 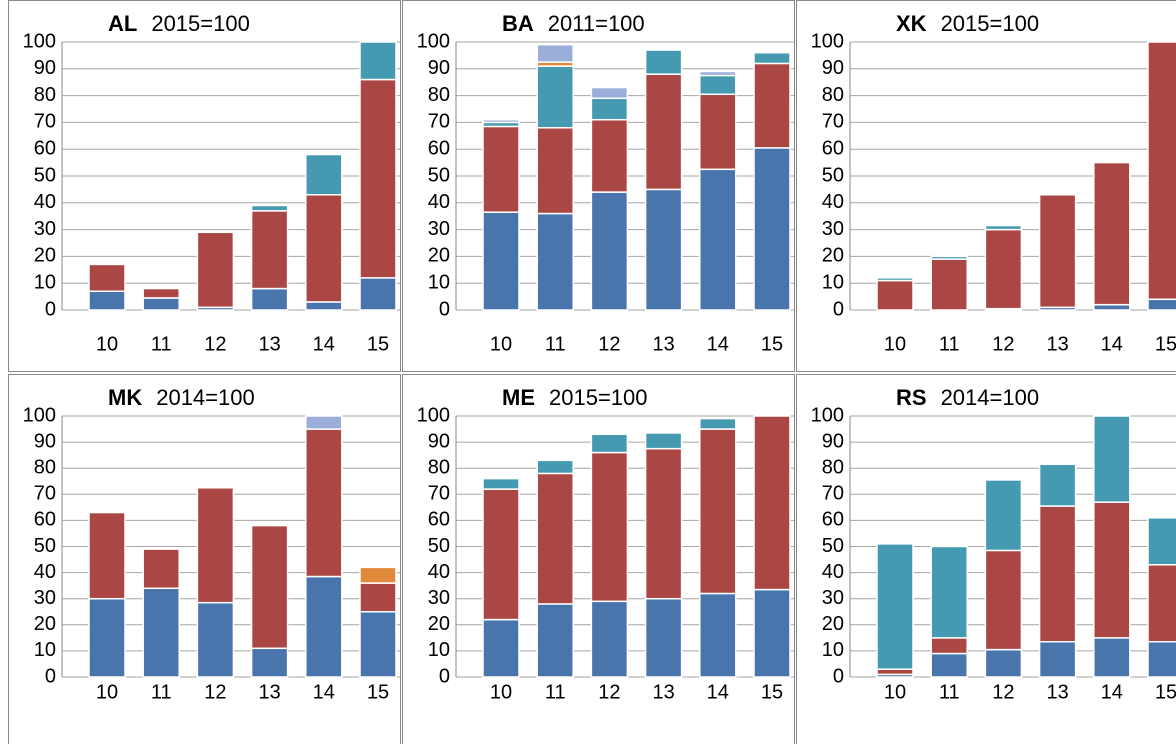 I want to click on chart-subtitle: 2014=100, so click(x=990, y=397).